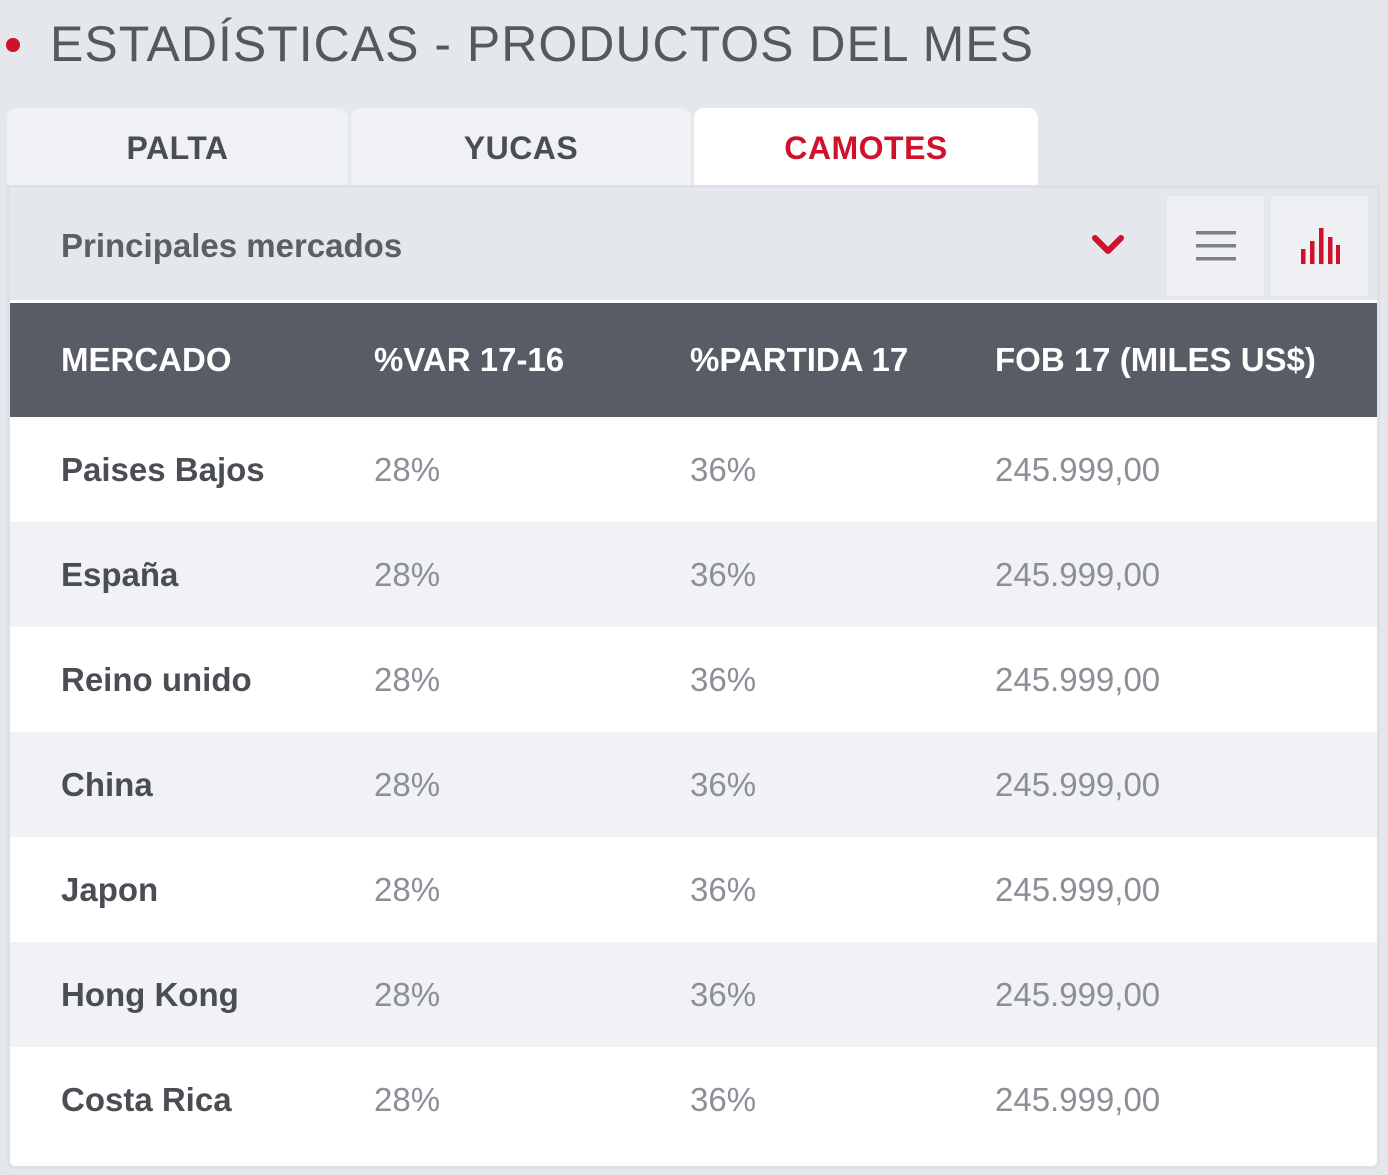 Image resolution: width=1388 pixels, height=1175 pixels. Describe the element at coordinates (799, 359) in the screenshot. I see `column-header-partida: %PARTIDA 17` at that location.